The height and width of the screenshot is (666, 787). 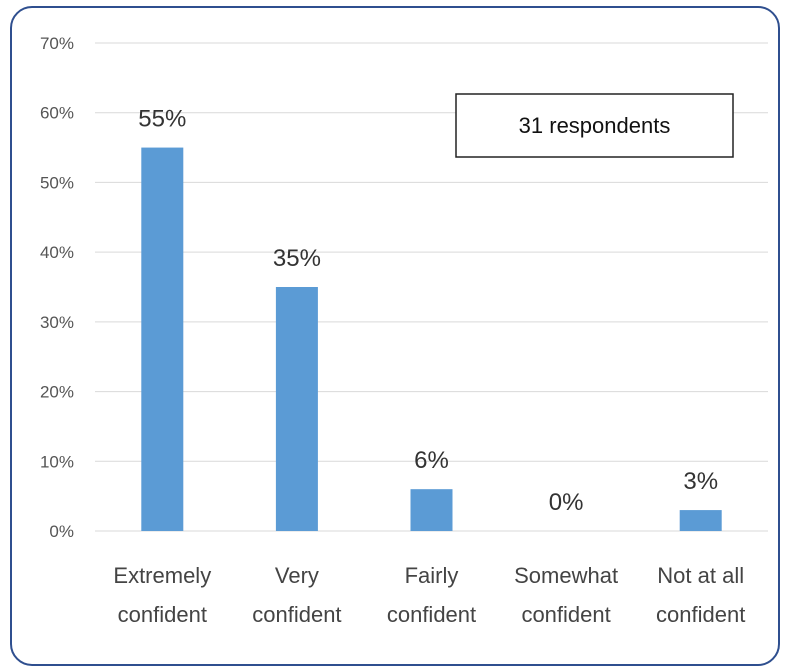 I want to click on category-label: Not at all confident, so click(x=700, y=595).